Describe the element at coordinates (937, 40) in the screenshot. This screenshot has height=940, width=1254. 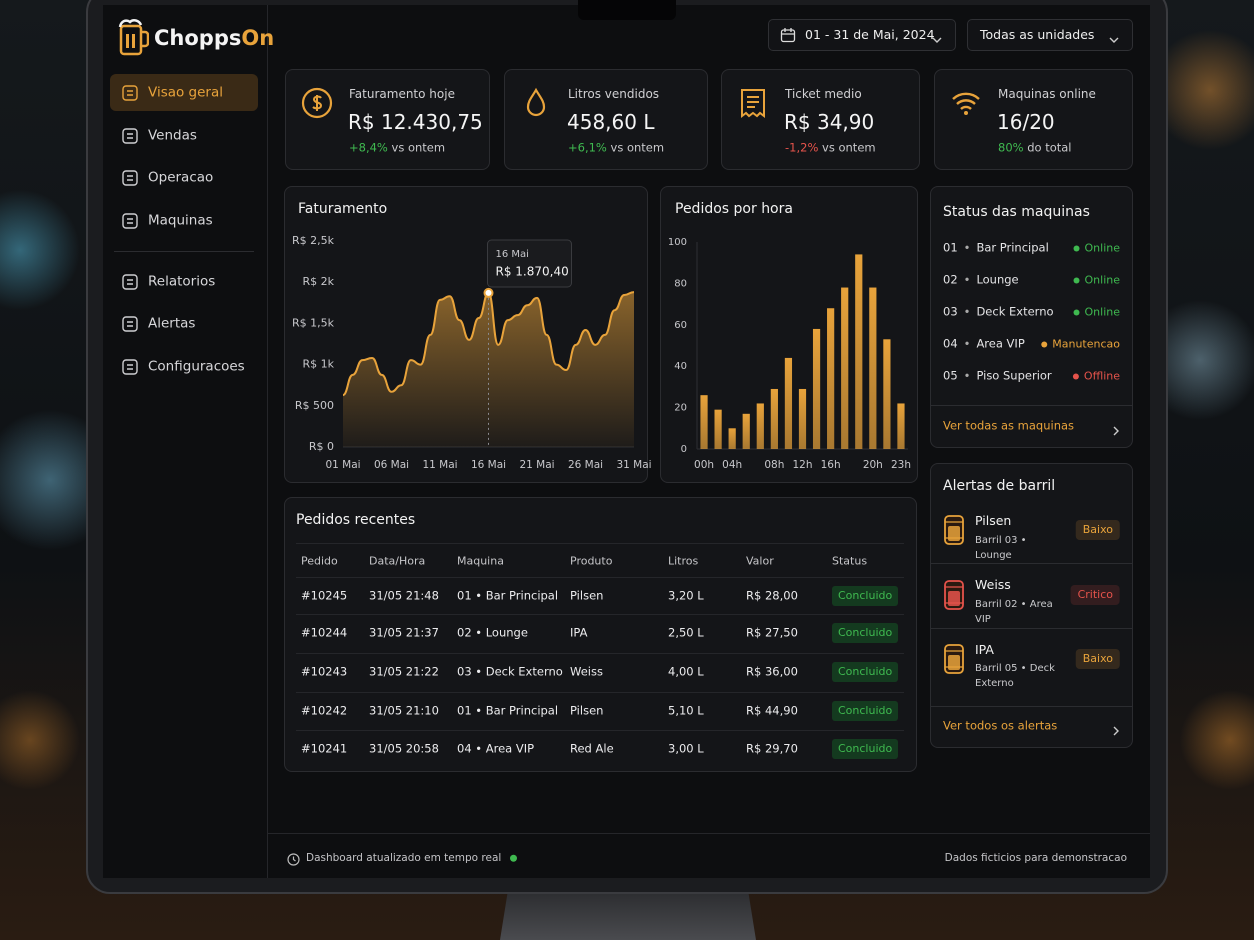
I see `date-chevron-svg` at that location.